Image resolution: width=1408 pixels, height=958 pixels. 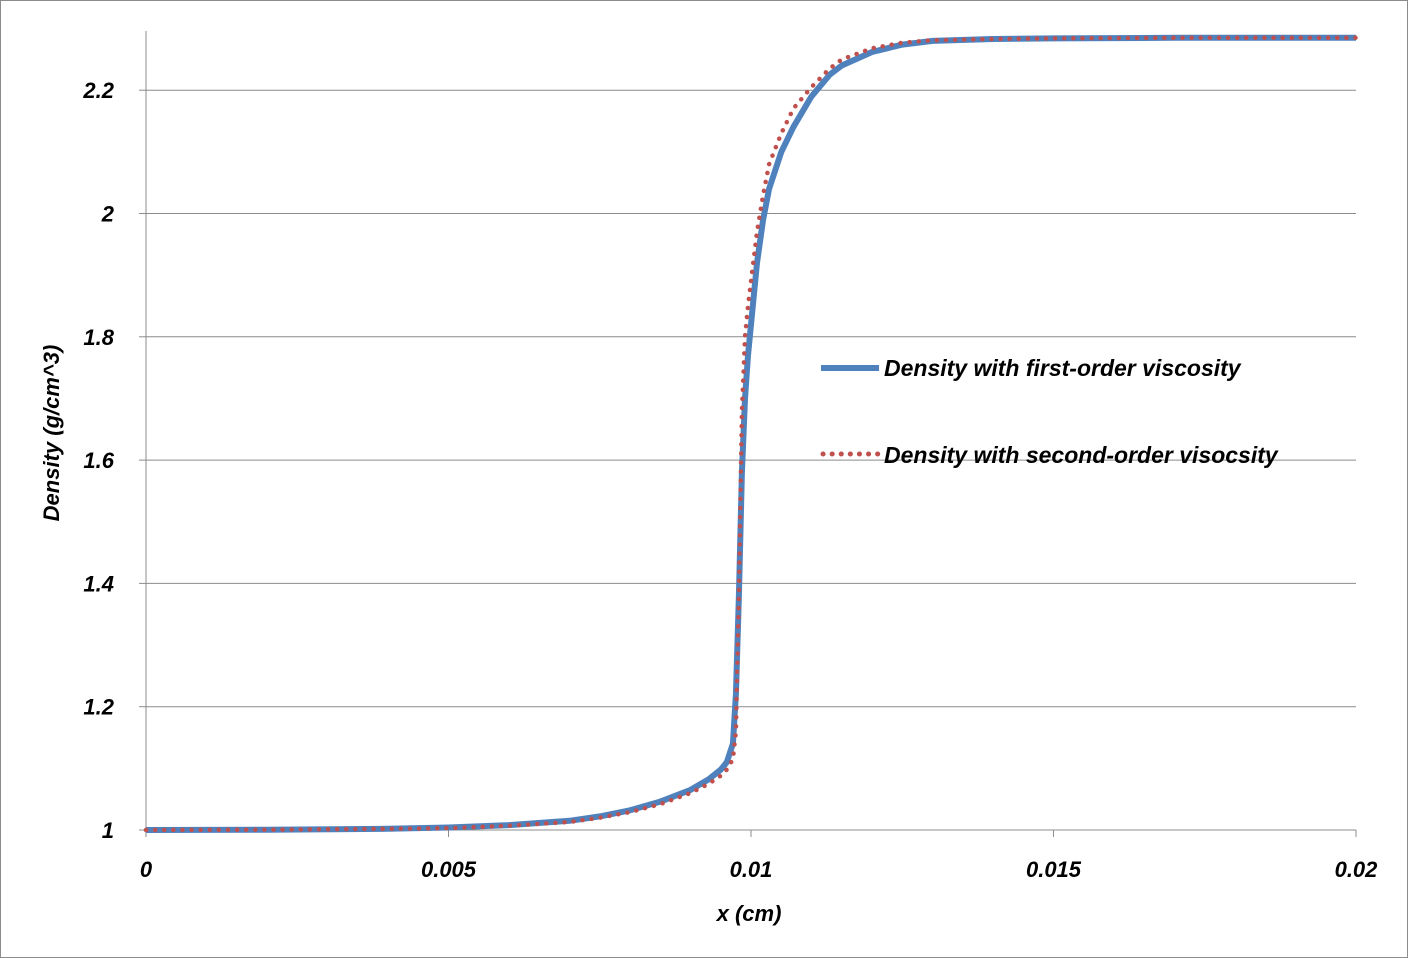 I want to click on y-axis-title: Density (g/cm^3), so click(x=51, y=433).